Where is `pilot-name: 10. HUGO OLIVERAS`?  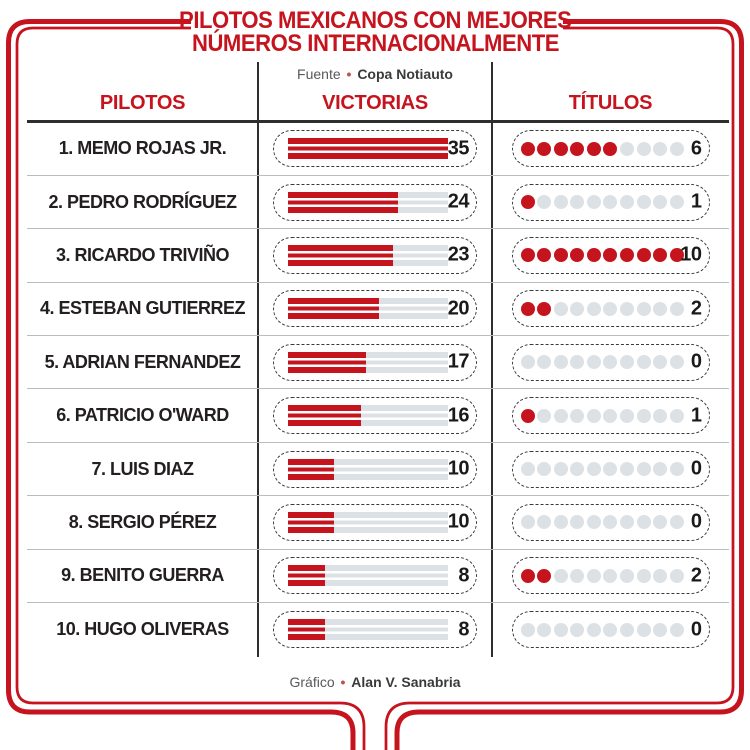
pilot-name: 10. HUGO OLIVERAS is located at coordinates (142, 629).